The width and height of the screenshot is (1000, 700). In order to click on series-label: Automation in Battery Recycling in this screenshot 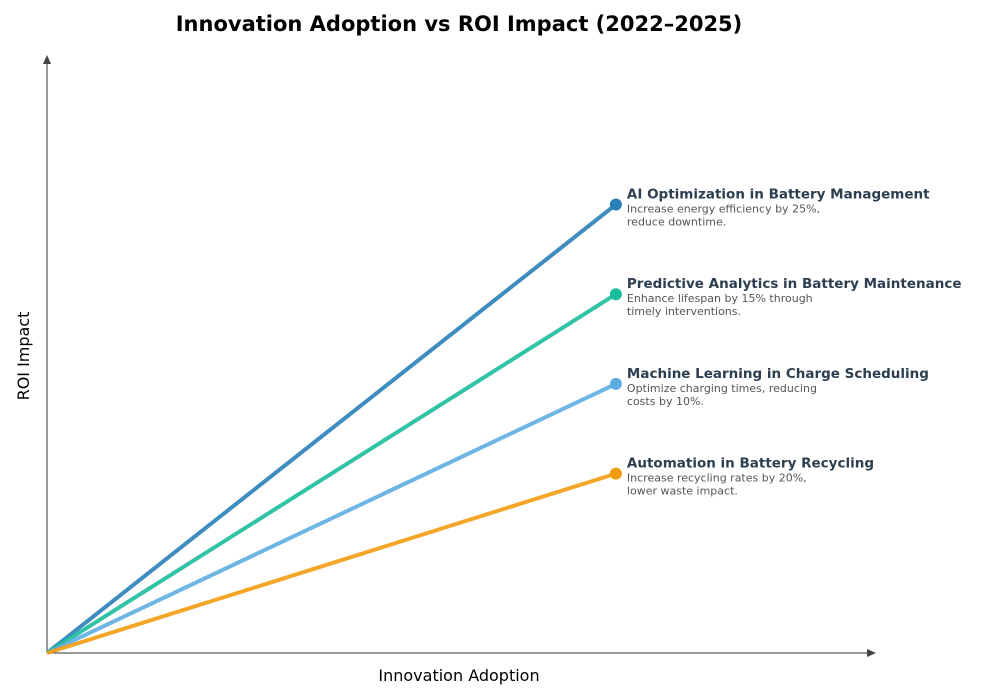, I will do `click(750, 464)`.